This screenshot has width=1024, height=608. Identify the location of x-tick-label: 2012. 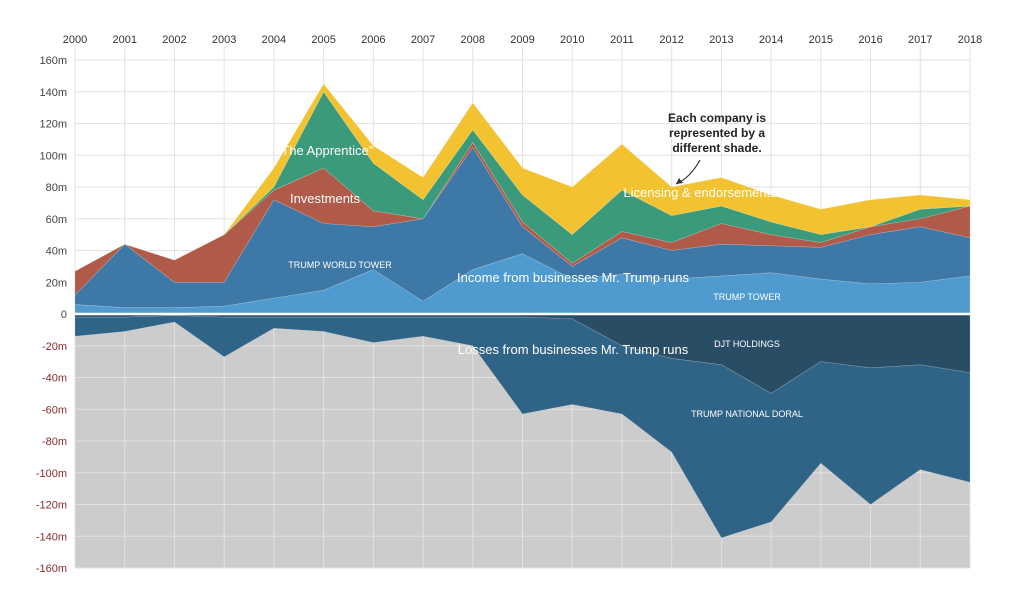
(671, 40).